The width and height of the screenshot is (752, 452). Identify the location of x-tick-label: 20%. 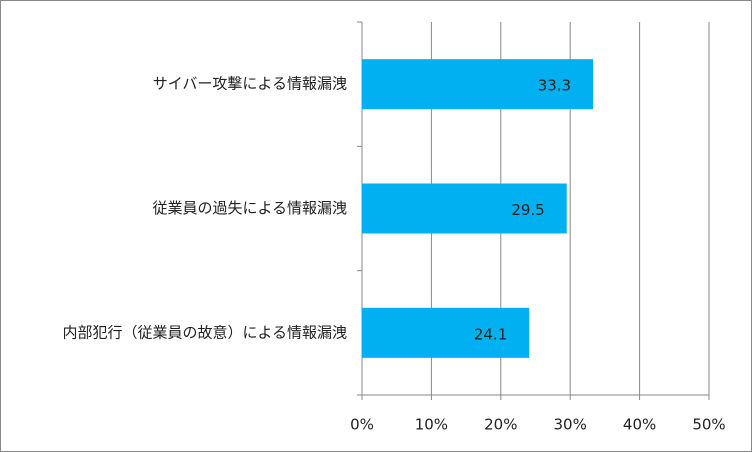
(500, 425).